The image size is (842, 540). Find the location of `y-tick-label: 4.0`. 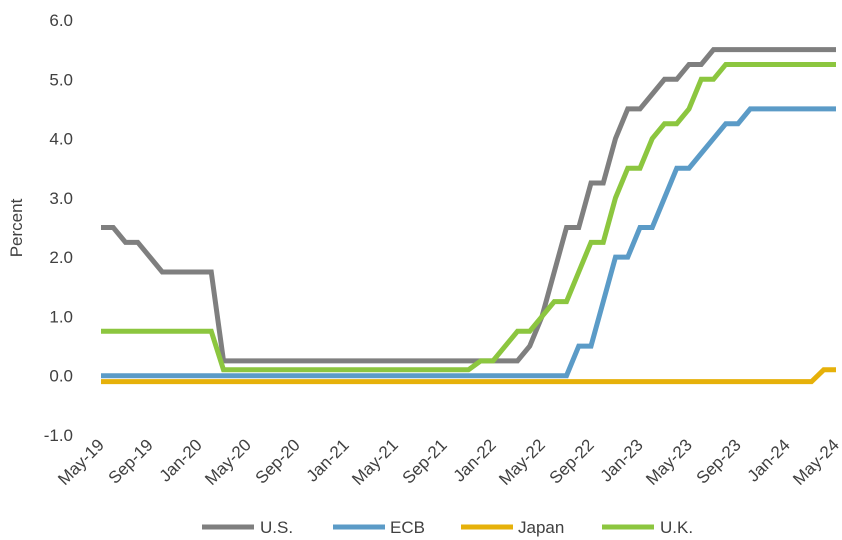

y-tick-label: 4.0 is located at coordinates (61, 139).